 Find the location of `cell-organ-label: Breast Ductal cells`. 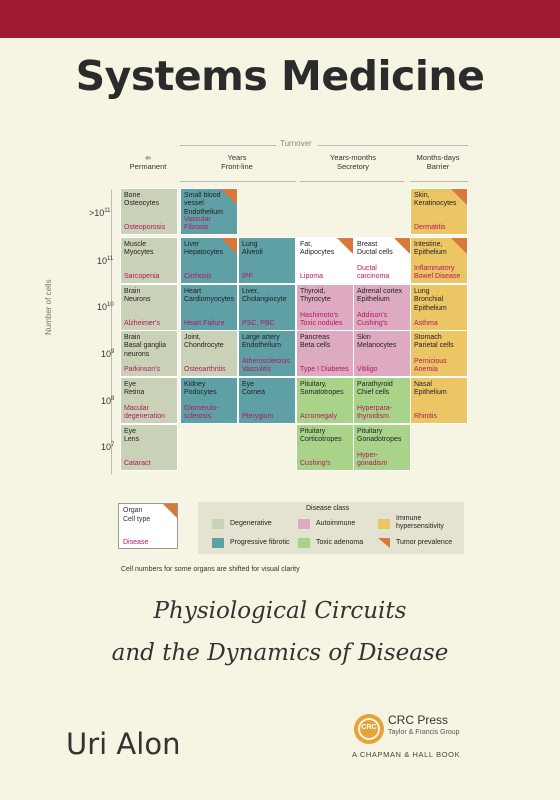

cell-organ-label: Breast Ductal cells is located at coordinates (375, 249).